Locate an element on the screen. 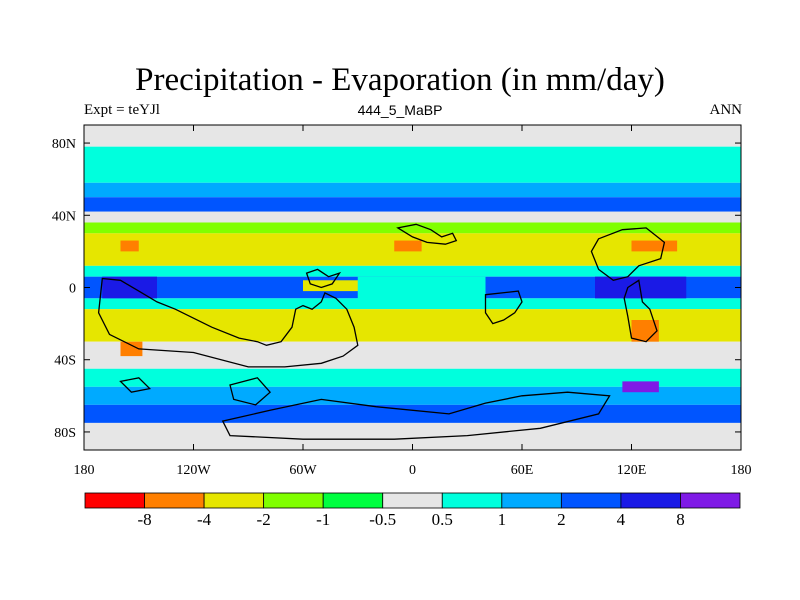 Image resolution: width=800 pixels, height=600 pixels. x-tick-label: 120W is located at coordinates (193, 470).